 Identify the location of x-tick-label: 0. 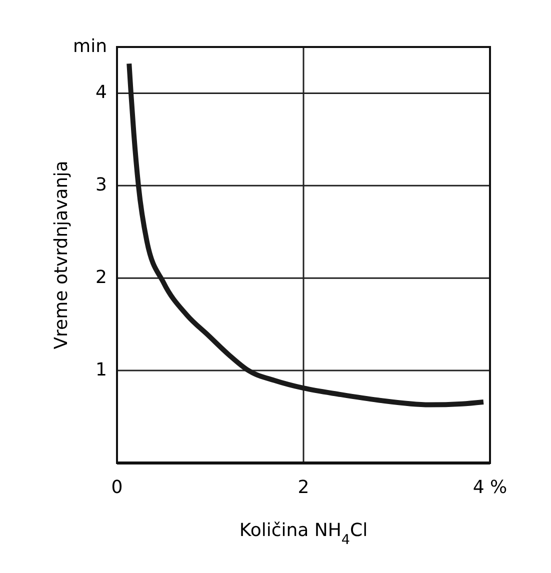
(117, 487).